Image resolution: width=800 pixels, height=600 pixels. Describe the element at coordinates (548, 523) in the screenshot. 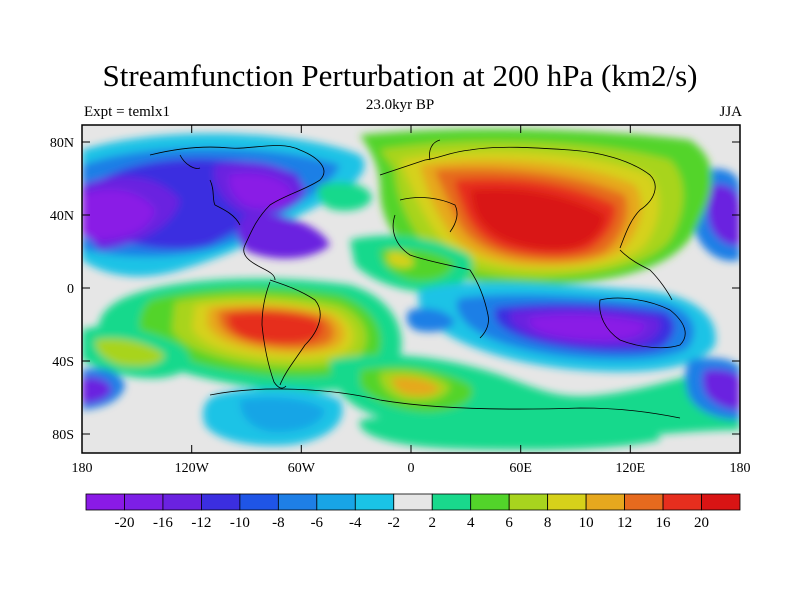

I see `colorbar-label: 8` at that location.